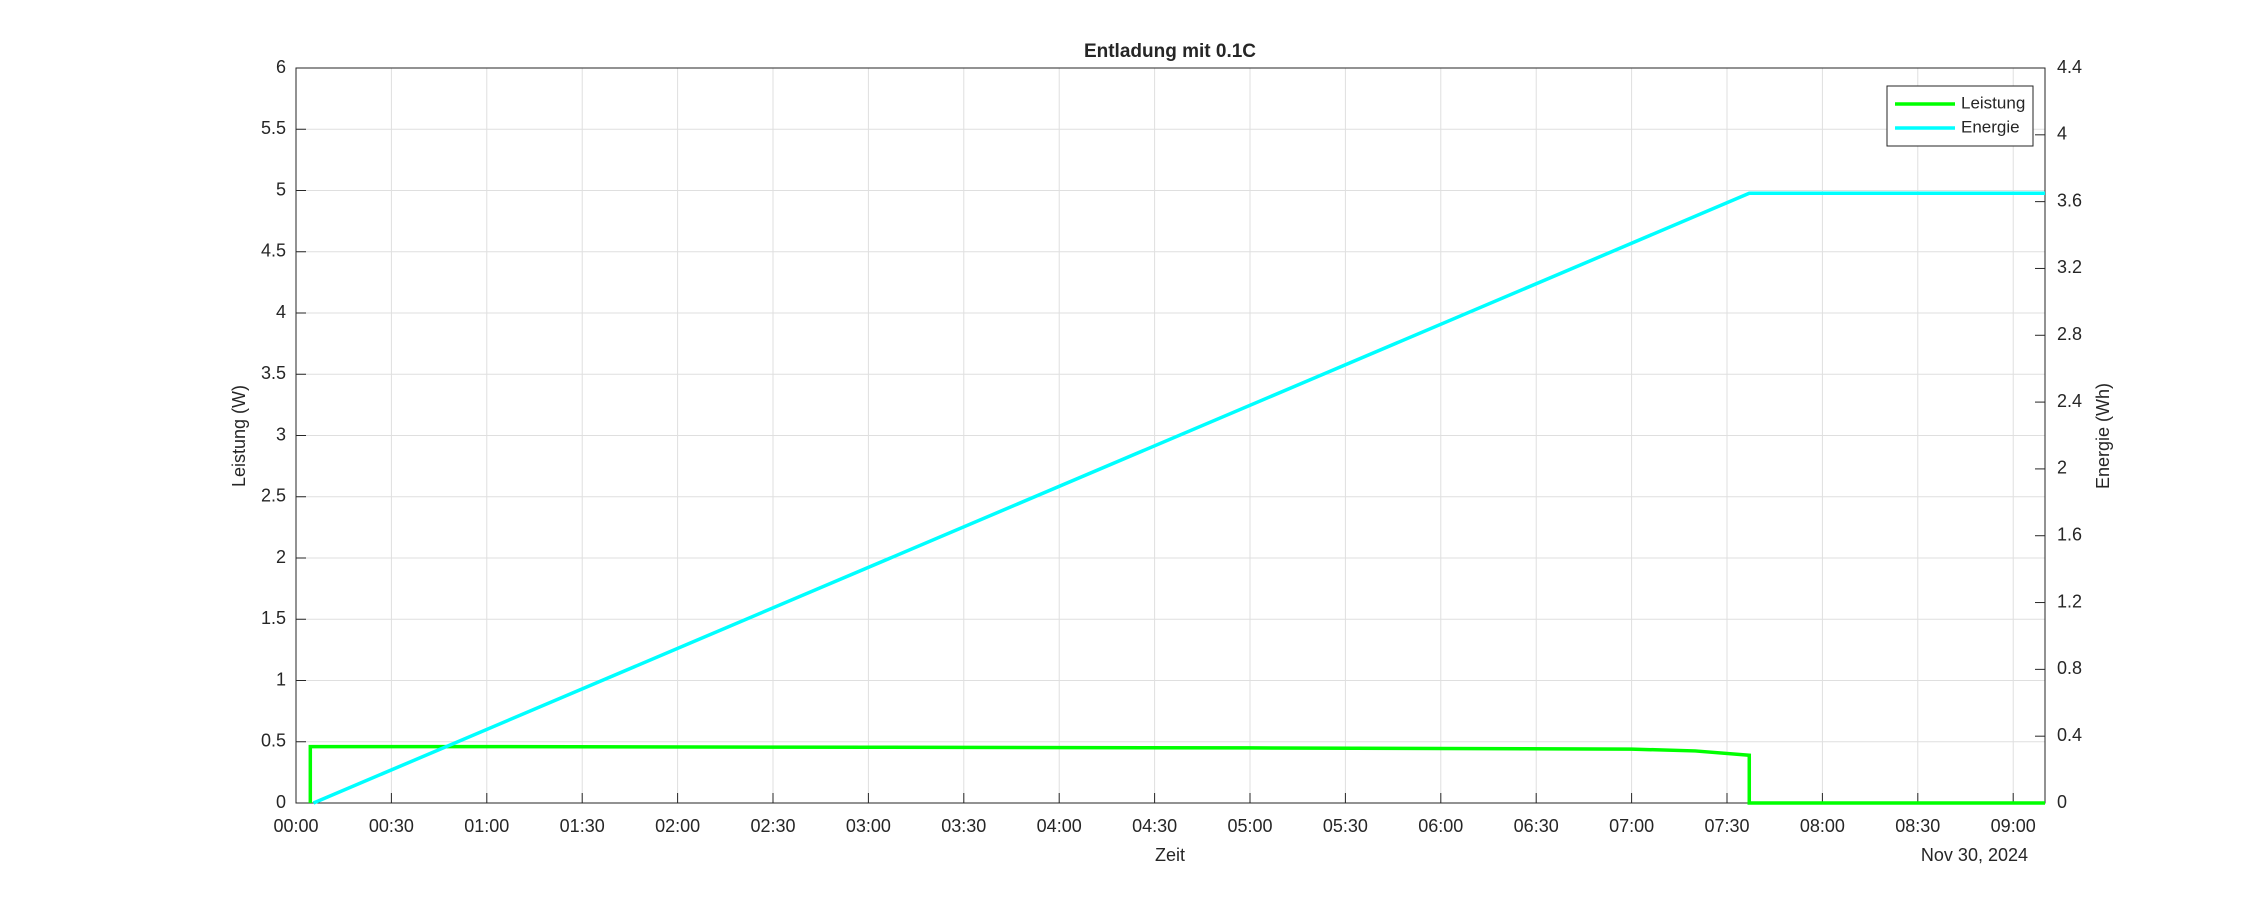 This screenshot has height=900, width=2250. What do you see at coordinates (1726, 826) in the screenshot?
I see `x-tick-label: 07:30` at bounding box center [1726, 826].